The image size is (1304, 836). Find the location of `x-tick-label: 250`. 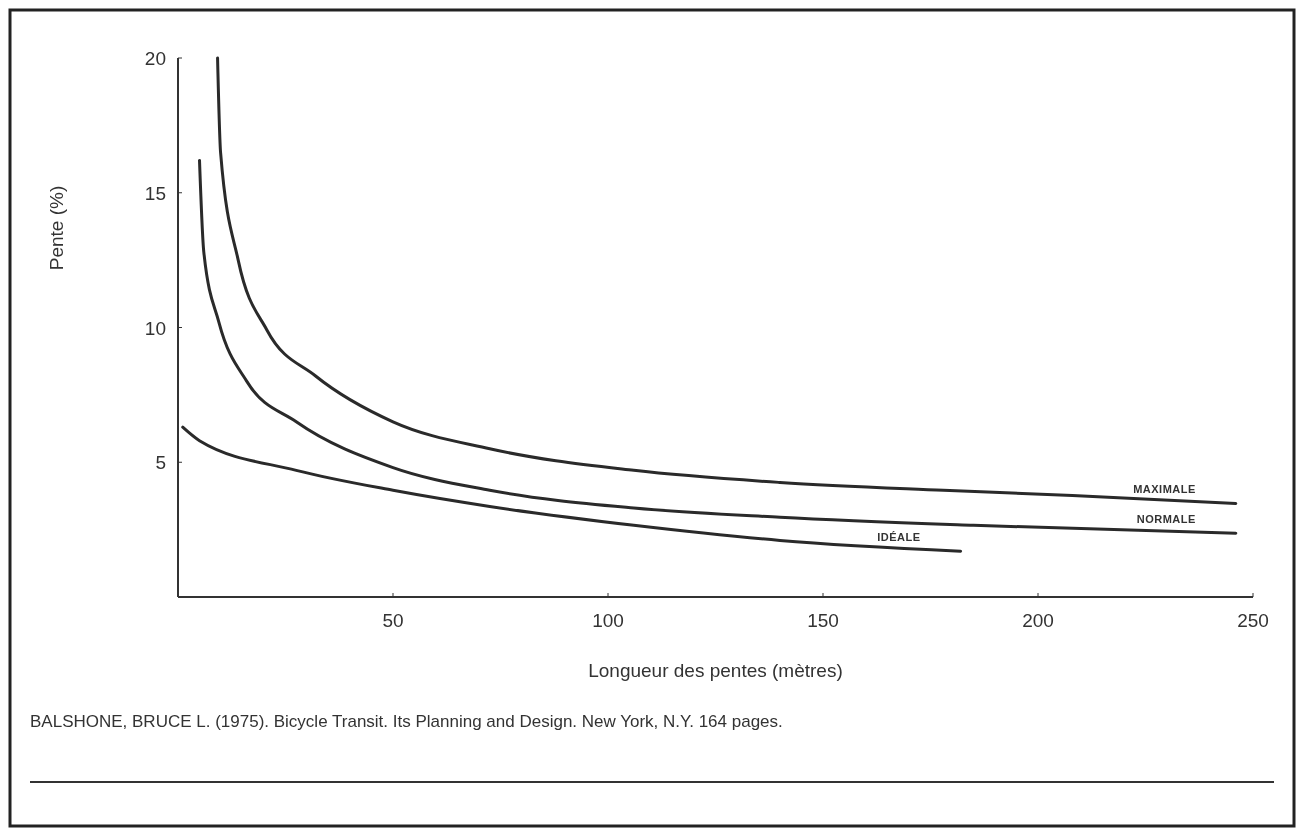

x-tick-label: 250 is located at coordinates (1253, 620).